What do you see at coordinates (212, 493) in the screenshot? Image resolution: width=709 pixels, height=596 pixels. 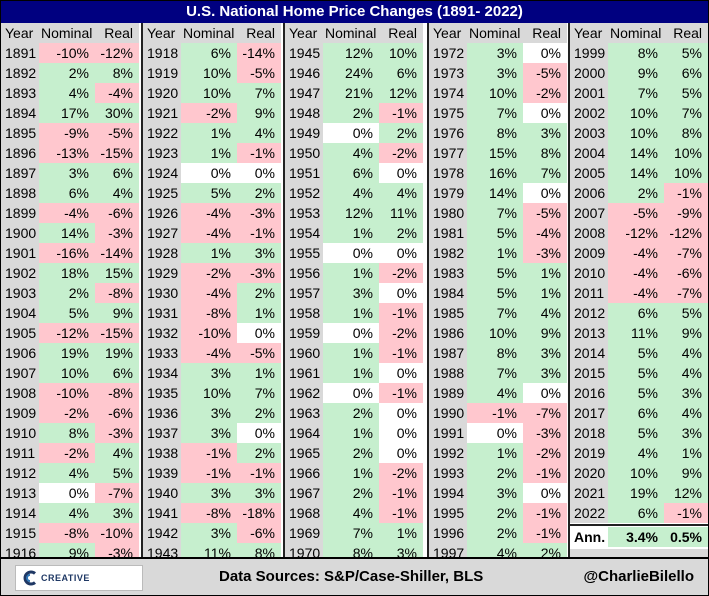 I see `table-row: 1940 3% 3%` at bounding box center [212, 493].